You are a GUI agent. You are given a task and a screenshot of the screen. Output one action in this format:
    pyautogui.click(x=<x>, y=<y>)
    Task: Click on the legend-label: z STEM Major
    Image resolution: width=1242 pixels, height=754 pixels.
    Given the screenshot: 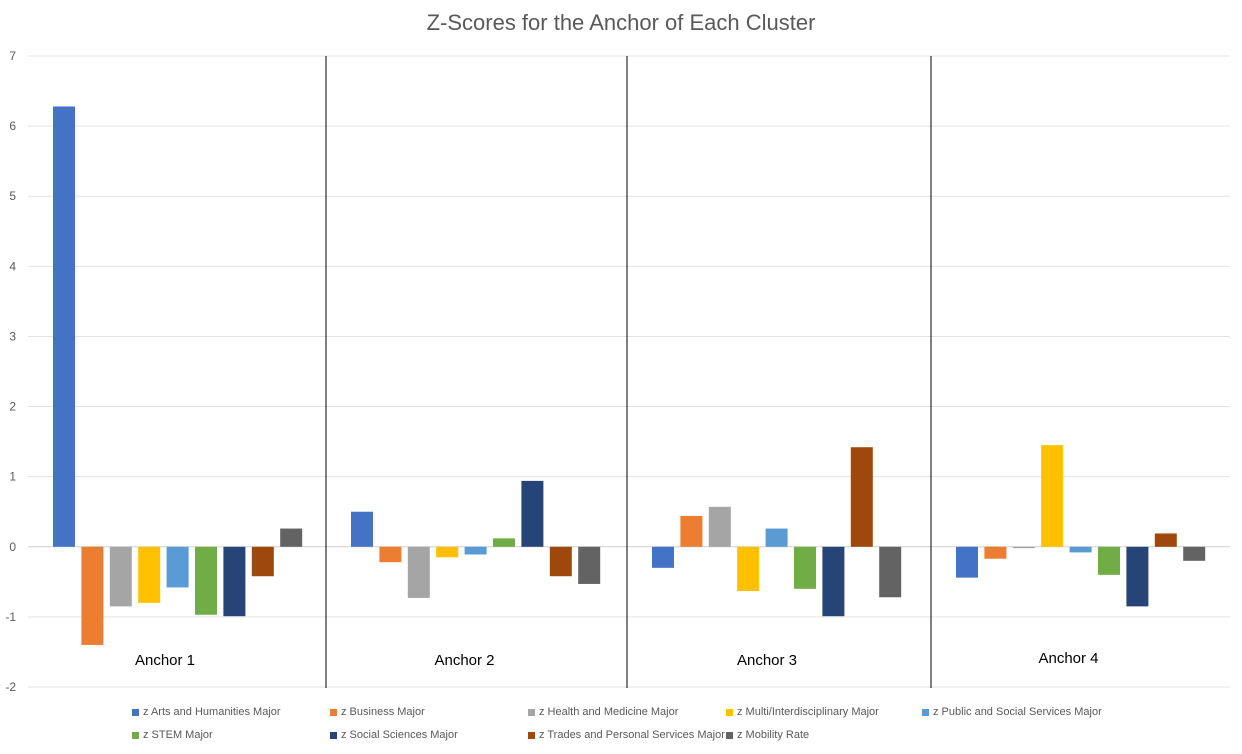 What is the action you would take?
    pyautogui.click(x=178, y=735)
    